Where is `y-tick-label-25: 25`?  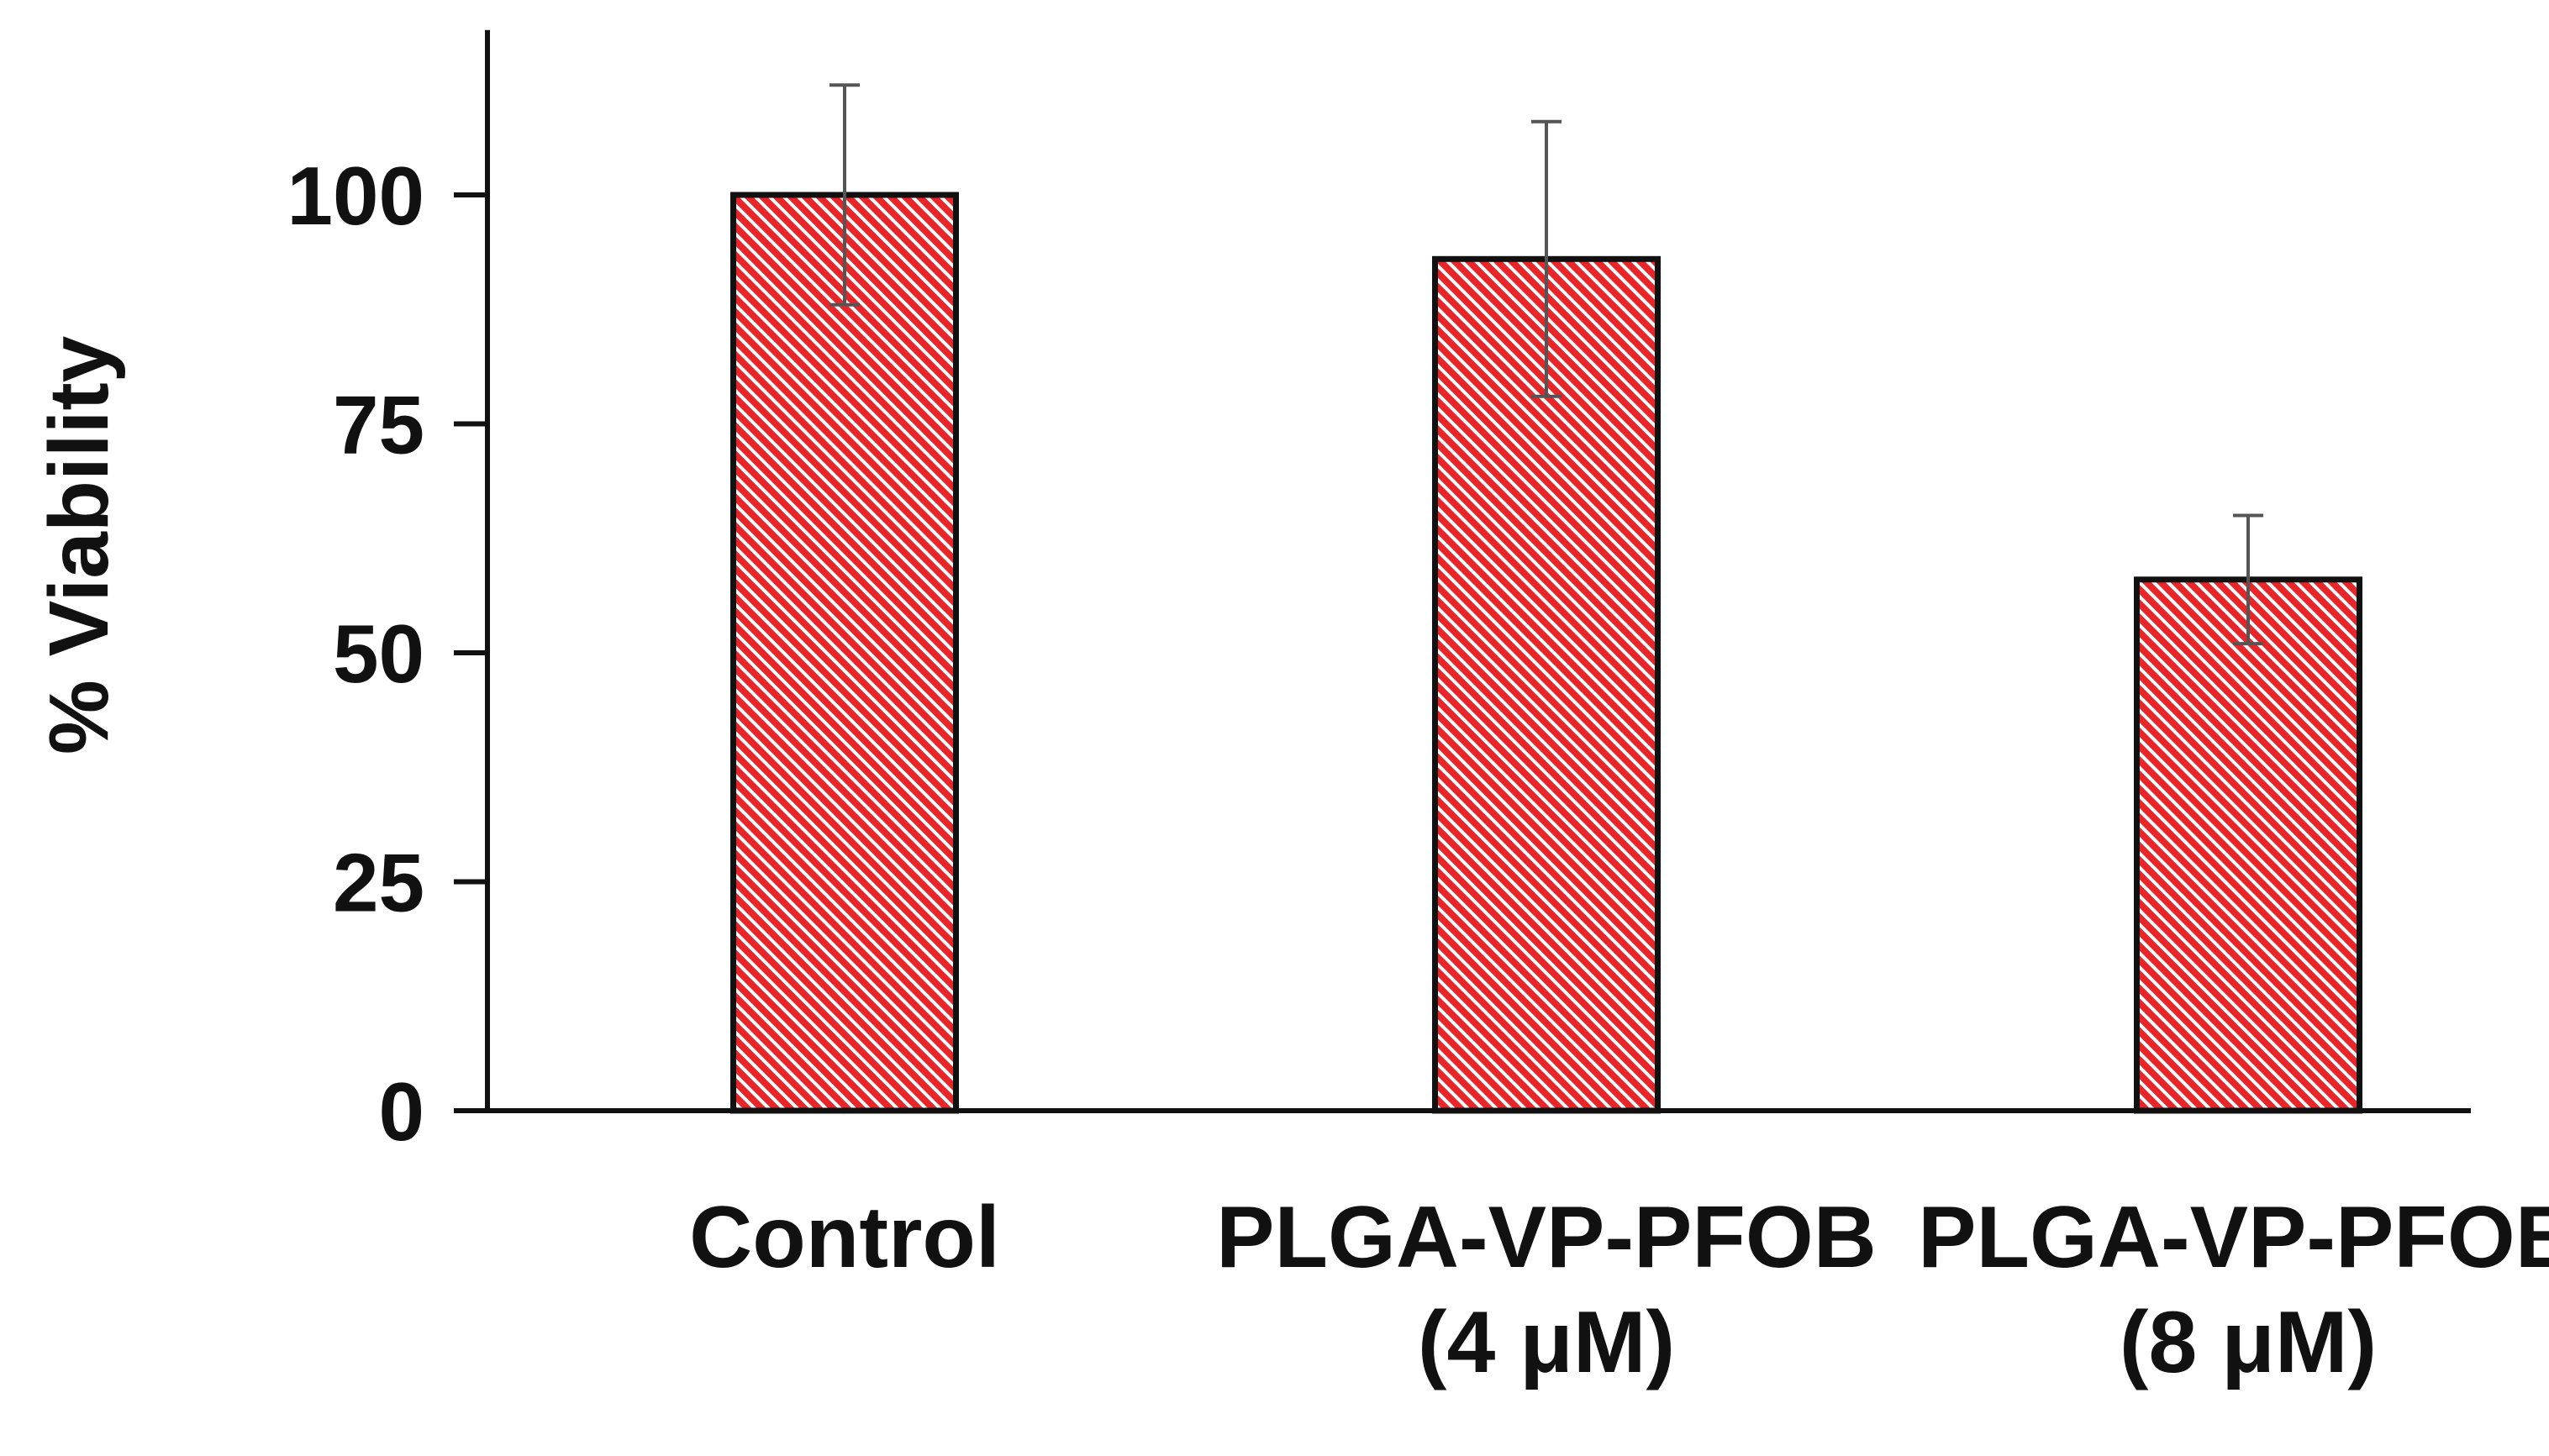
y-tick-label-25: 25 is located at coordinates (378, 883).